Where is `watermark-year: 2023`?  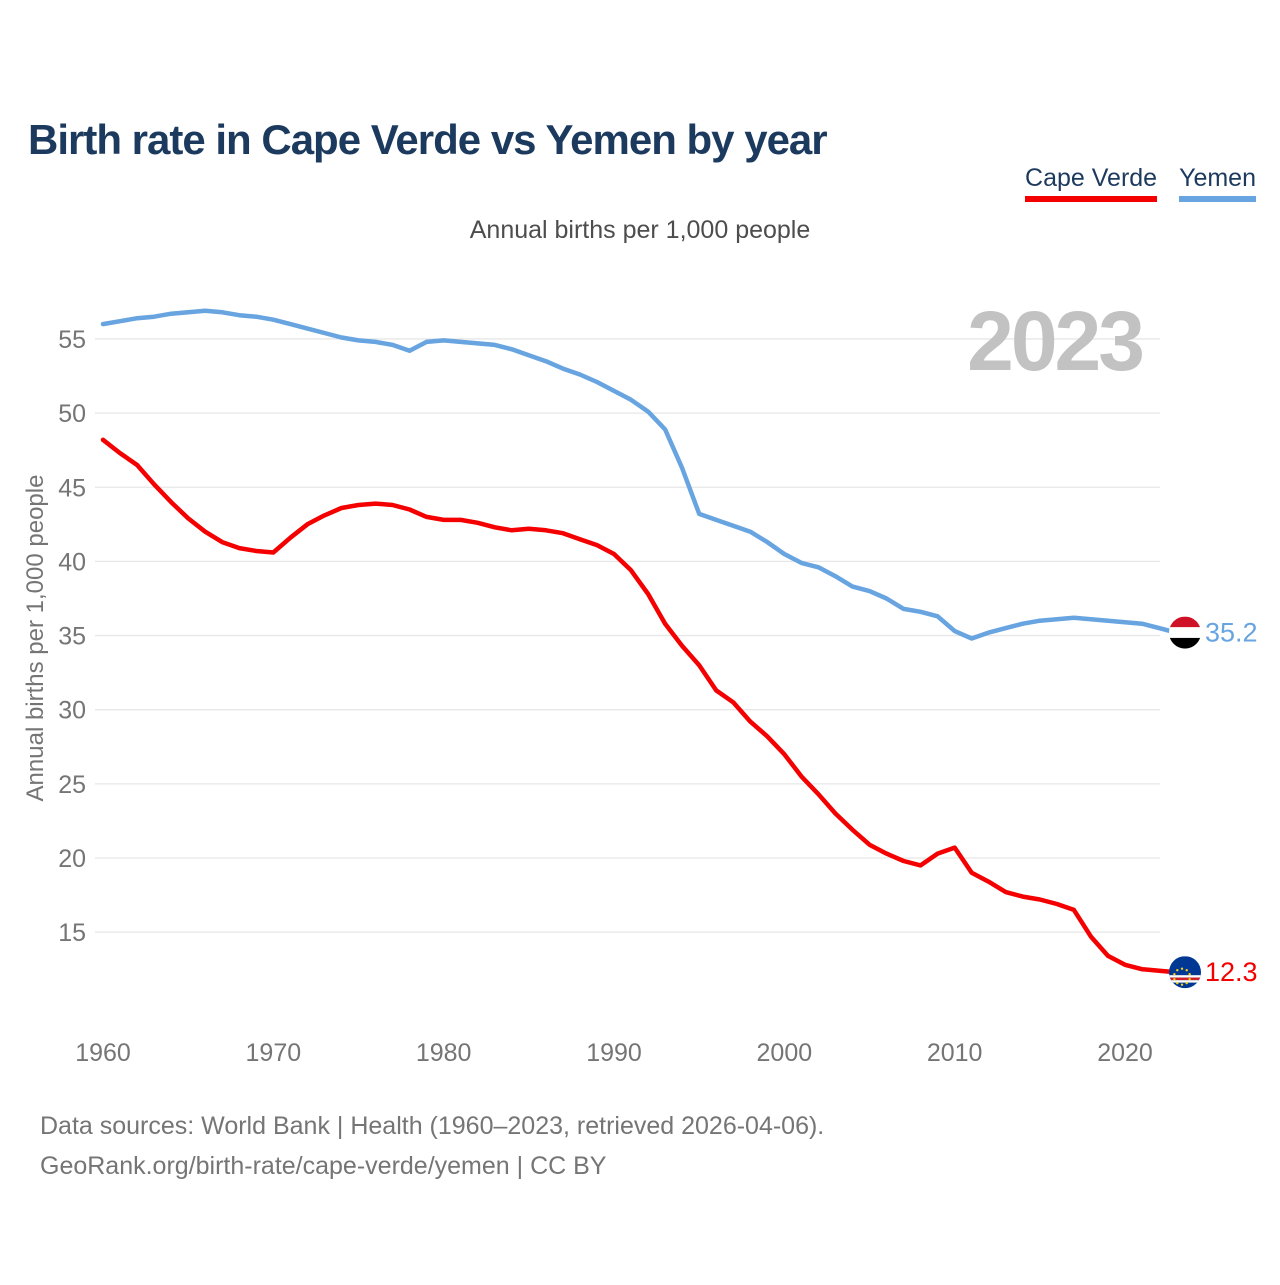 watermark-year: 2023 is located at coordinates (1054, 341).